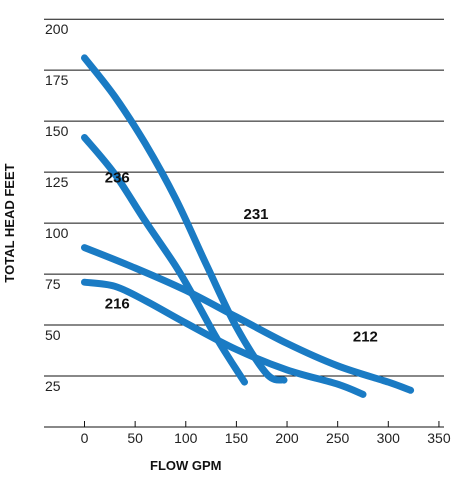 The height and width of the screenshot is (478, 468). Describe the element at coordinates (9, 222) in the screenshot. I see `y-axis-title: TOTAL HEAD FEET` at that location.